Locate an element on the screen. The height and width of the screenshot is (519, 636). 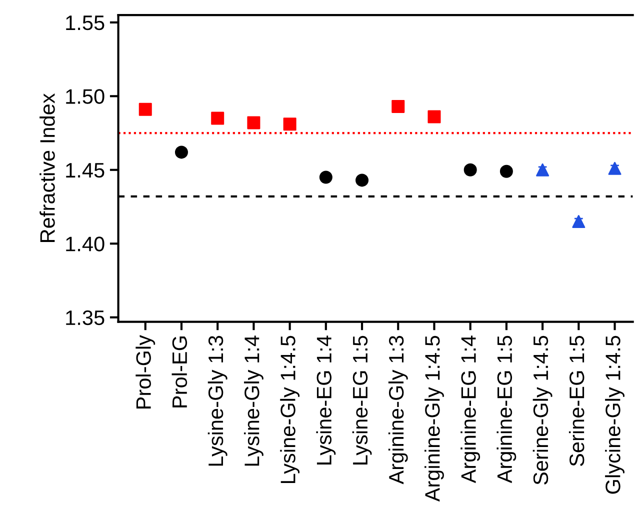
x-tick-label: Lysine-Gly 1:4 is located at coordinates (254, 401).